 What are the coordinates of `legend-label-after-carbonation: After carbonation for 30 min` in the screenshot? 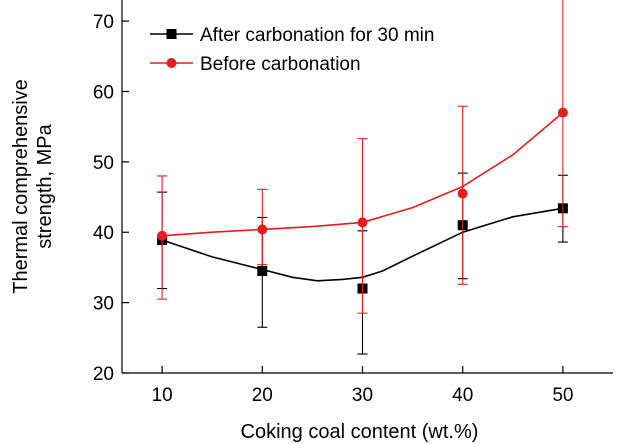 It's located at (317, 35).